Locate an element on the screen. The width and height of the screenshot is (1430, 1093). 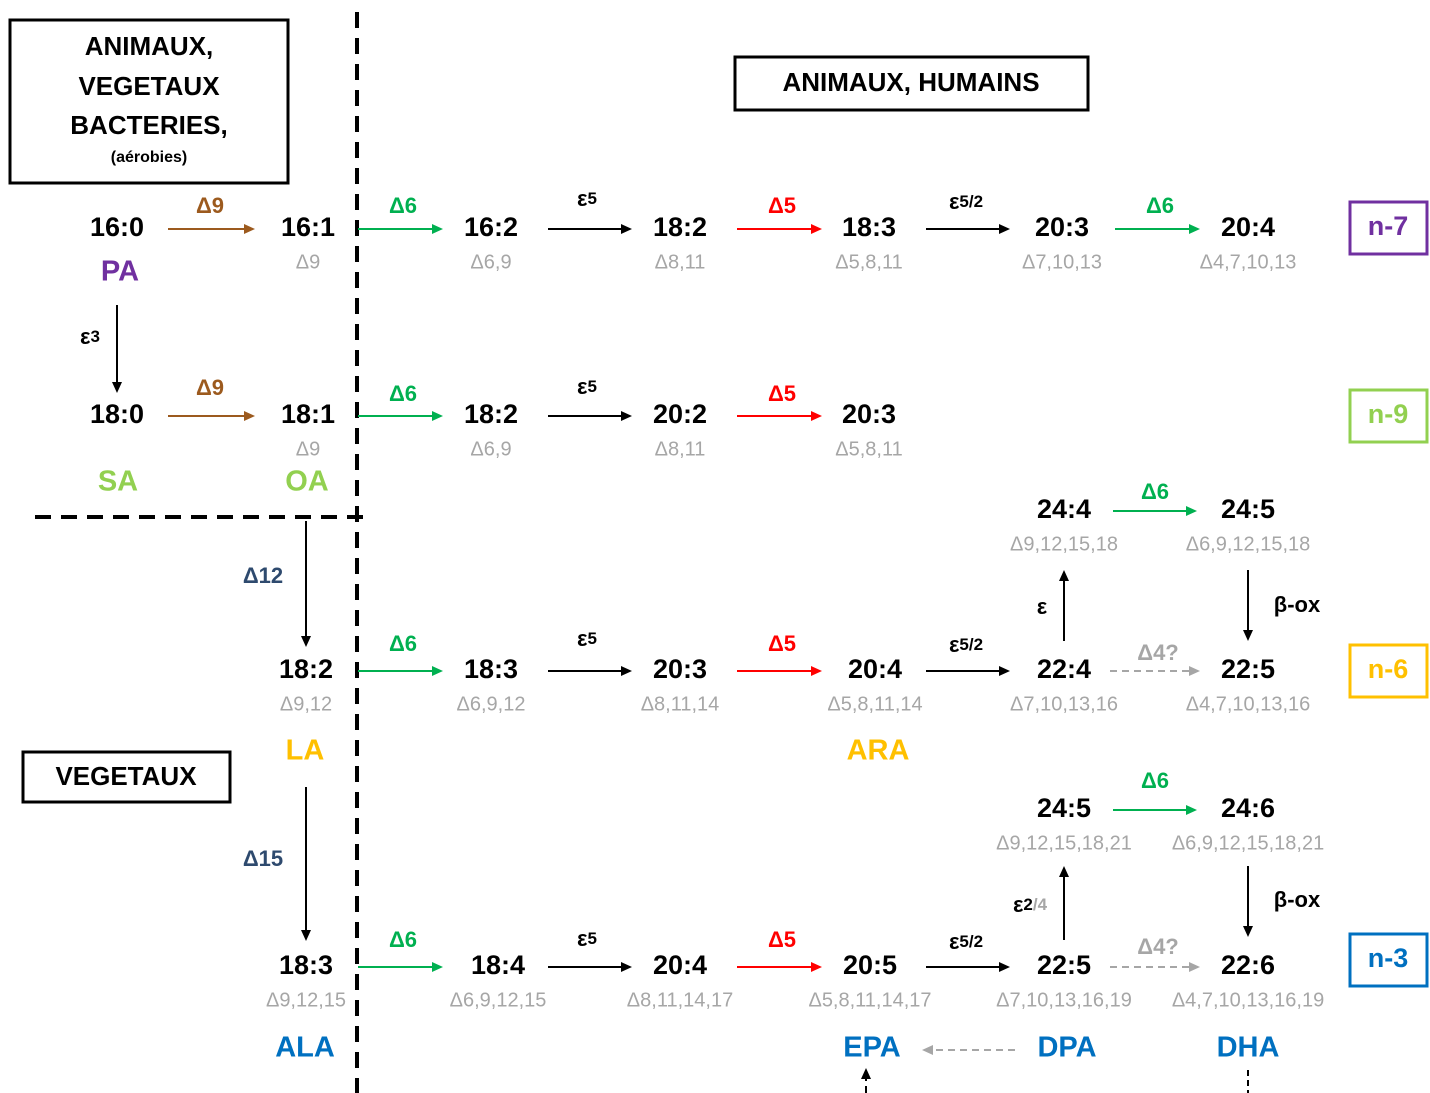
enzyme-sub: /4 is located at coordinates (1040, 904).